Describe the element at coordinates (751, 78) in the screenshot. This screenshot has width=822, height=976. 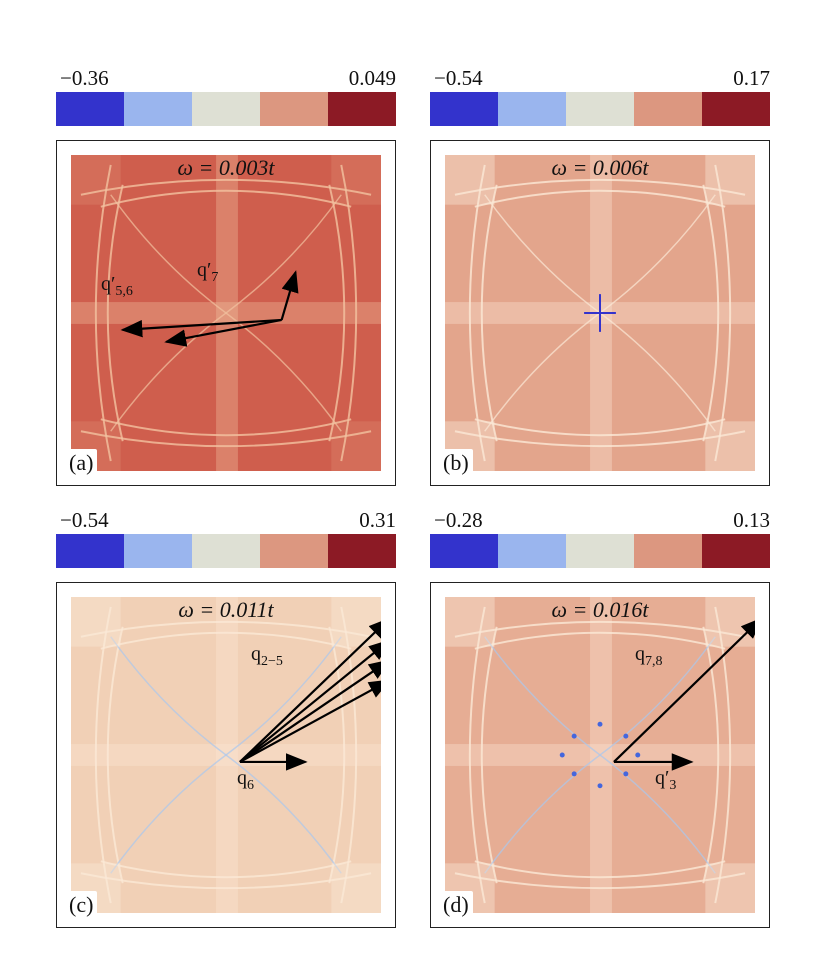
I see `colorbar-max-label: 0.17` at that location.